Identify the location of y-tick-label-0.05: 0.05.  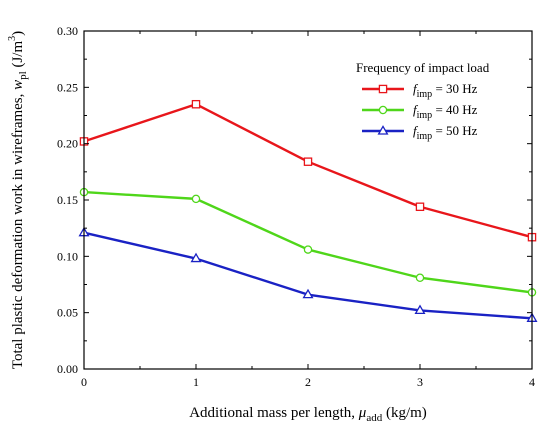
(67, 313).